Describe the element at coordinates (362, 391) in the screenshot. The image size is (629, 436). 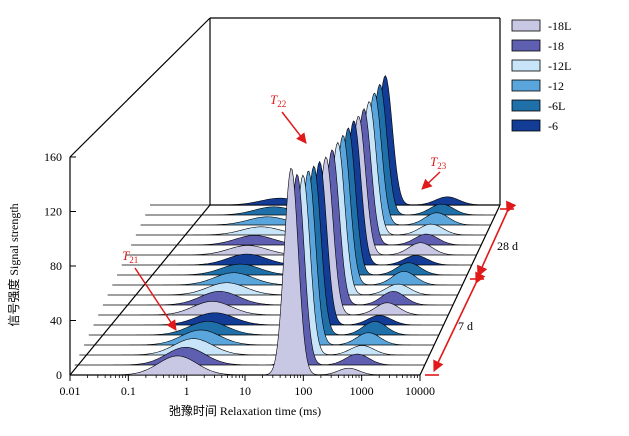
I see `x-tick-label: 1000` at that location.